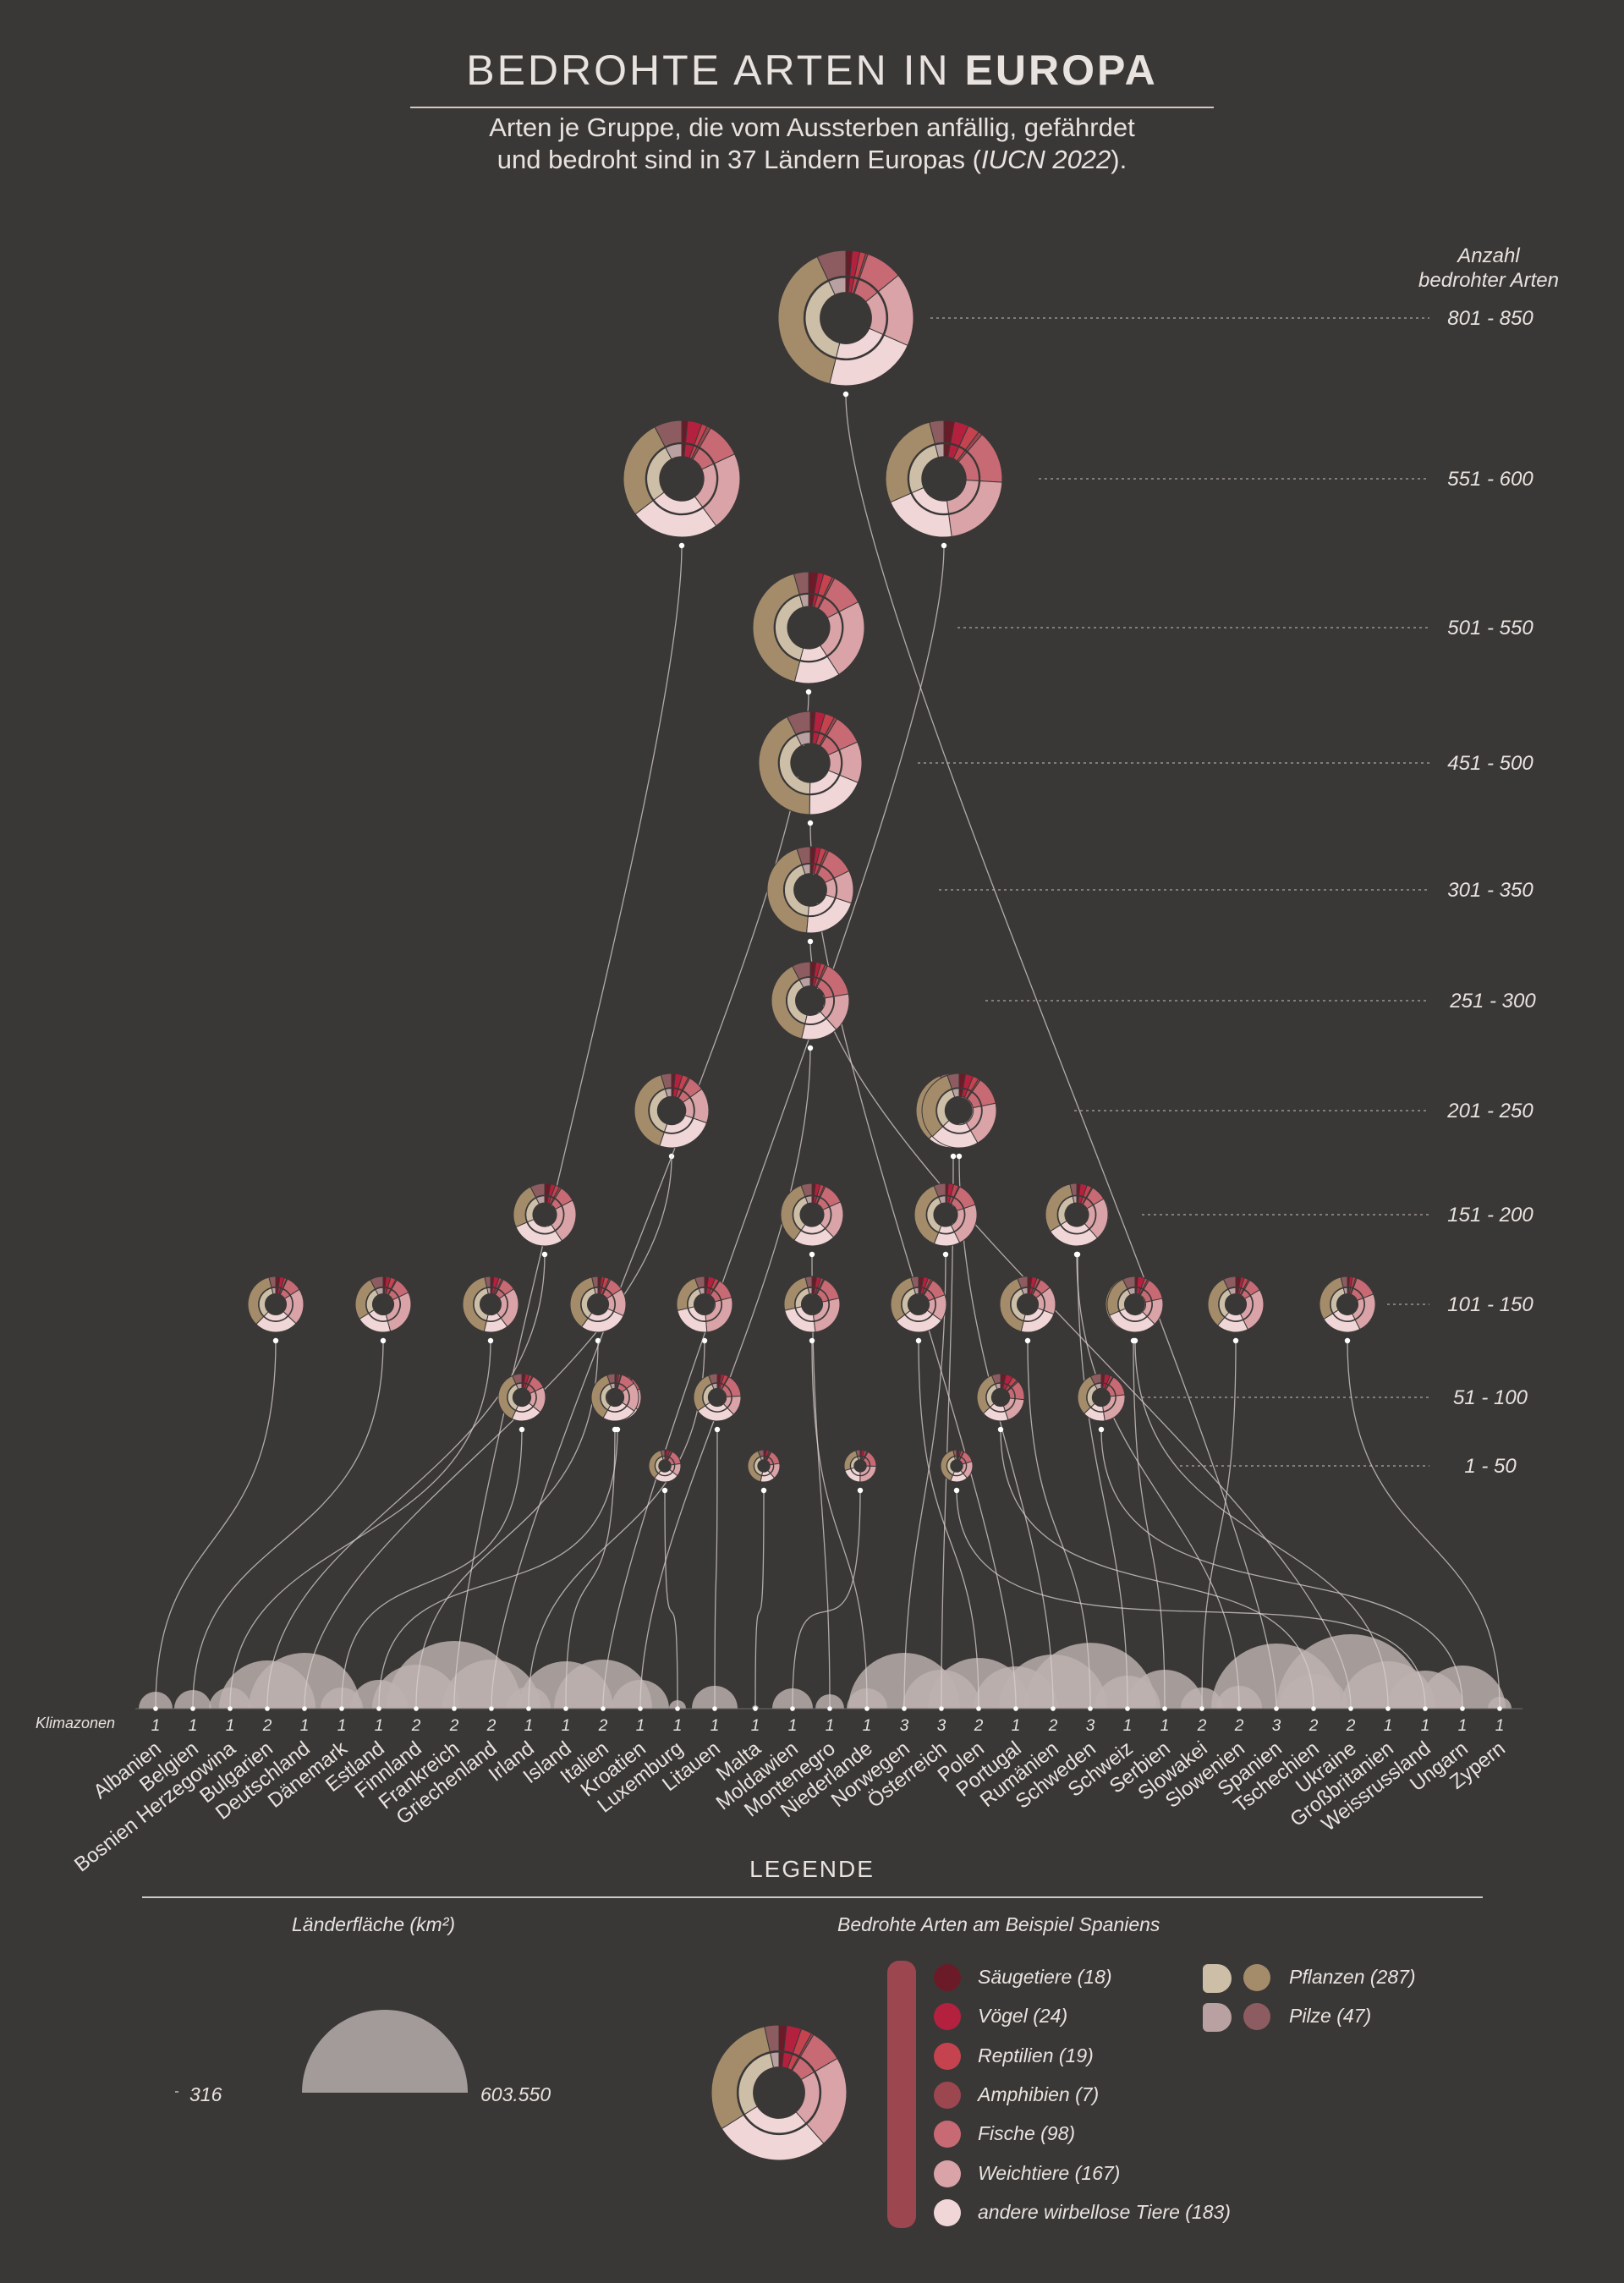  I want to click on donut-griechenland, so click(809, 627).